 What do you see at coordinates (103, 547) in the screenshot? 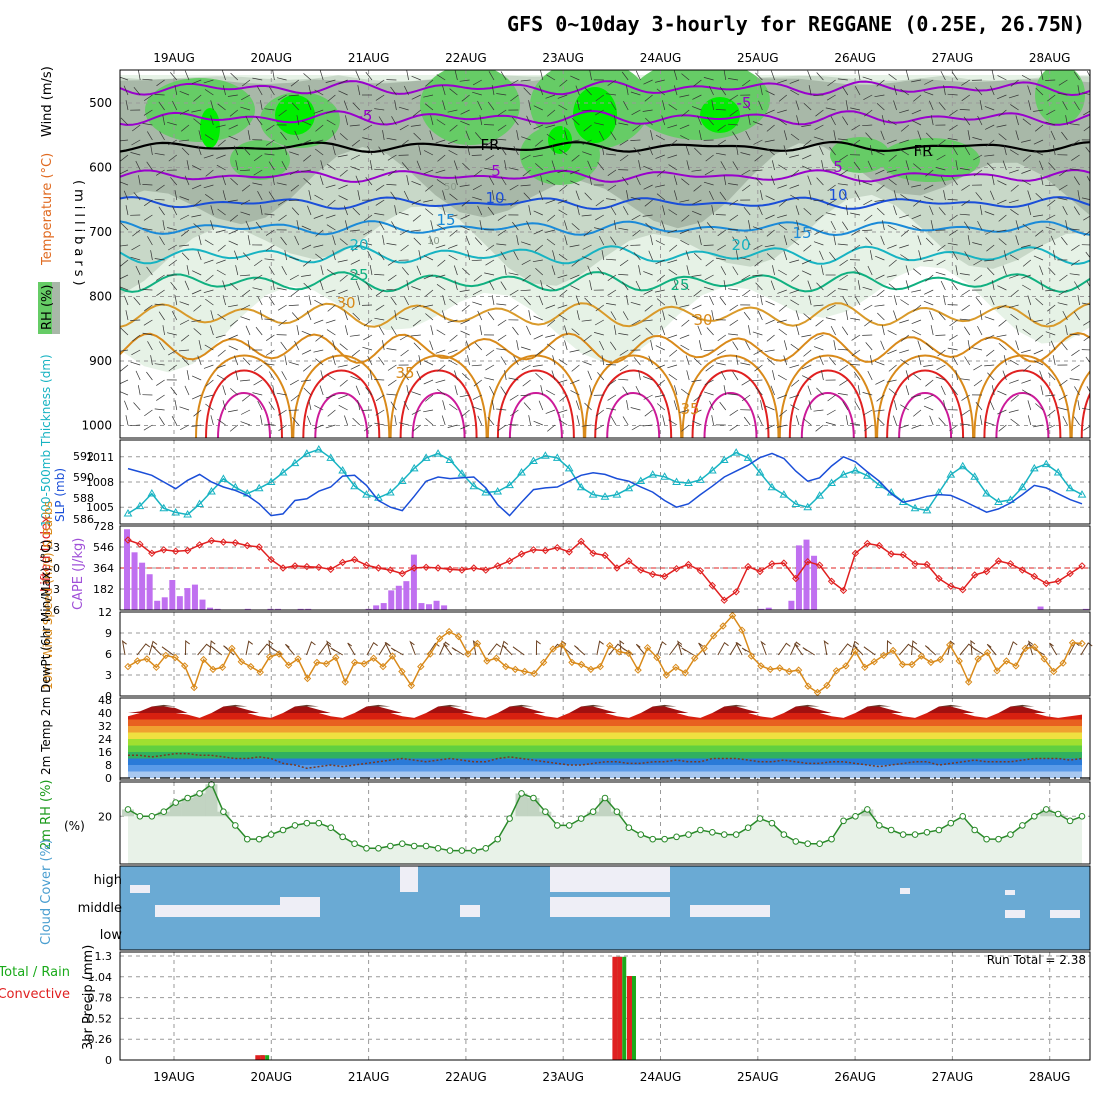
I see `cape-tick: 546` at bounding box center [103, 547].